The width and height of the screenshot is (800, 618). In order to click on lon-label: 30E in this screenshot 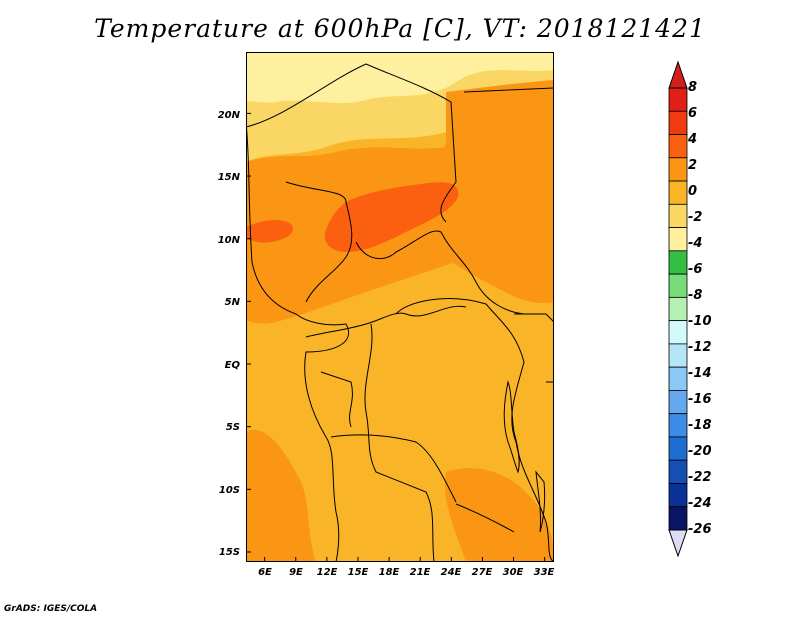, I will do `click(513, 572)`.